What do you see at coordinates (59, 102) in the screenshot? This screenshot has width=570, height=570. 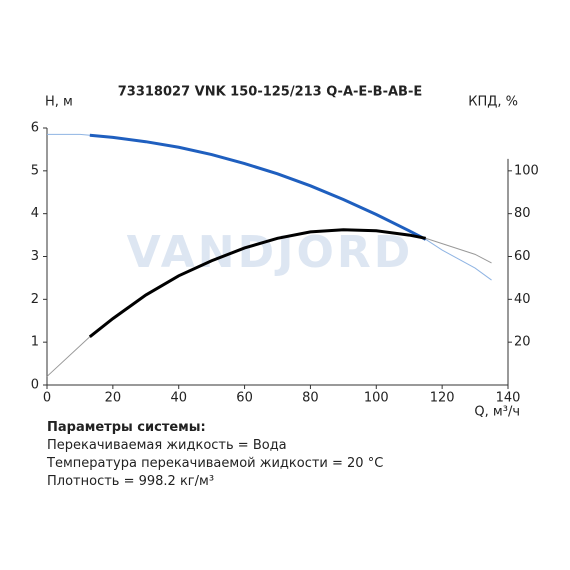 I see `y-axis-label: H, м` at bounding box center [59, 102].